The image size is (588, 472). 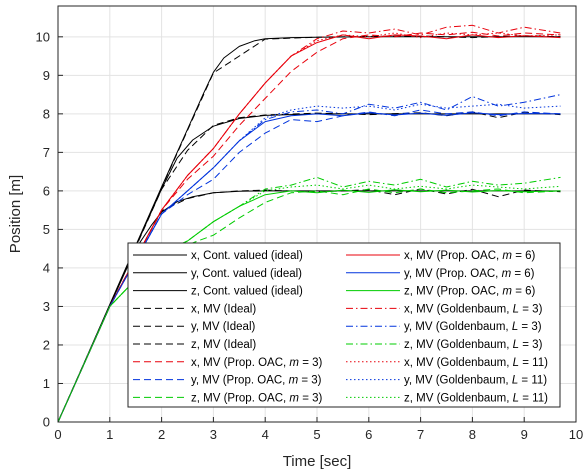 I want to click on legend-label-10: y, MV (Prop. OAC, m = 6), so click(x=469, y=274).